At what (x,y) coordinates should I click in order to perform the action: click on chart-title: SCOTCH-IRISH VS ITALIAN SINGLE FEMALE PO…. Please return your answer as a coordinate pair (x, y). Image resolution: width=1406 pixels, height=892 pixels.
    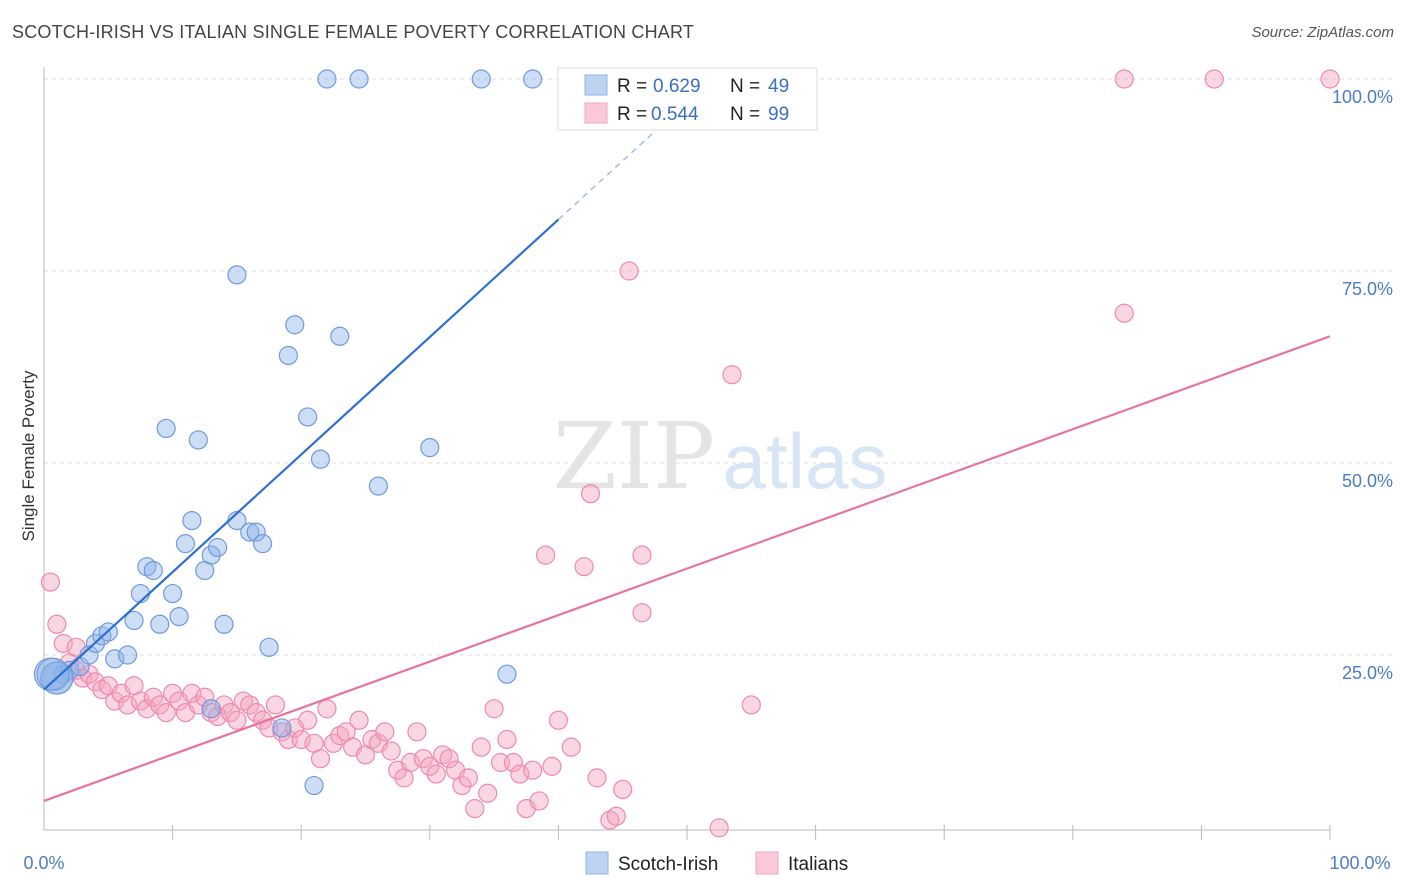
    Looking at the image, I should click on (353, 32).